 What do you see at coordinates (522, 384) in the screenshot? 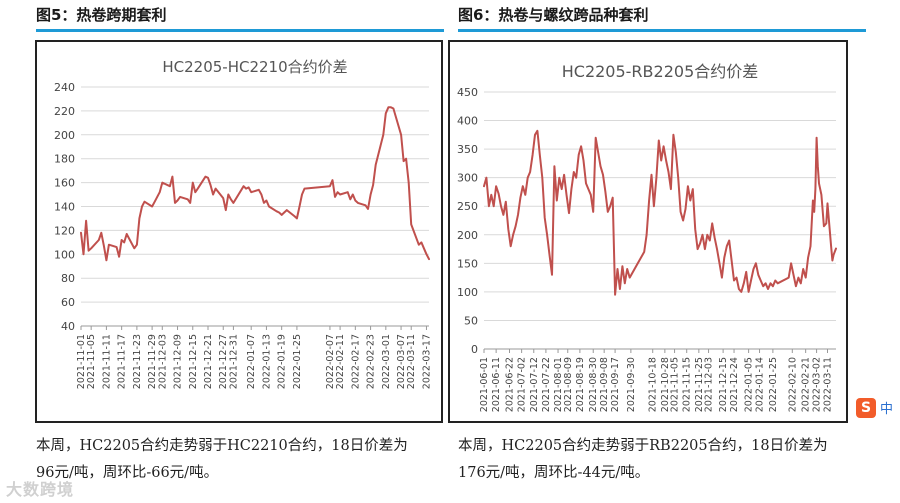
I see `x-tick-label: 2021-07-02` at bounding box center [522, 384].